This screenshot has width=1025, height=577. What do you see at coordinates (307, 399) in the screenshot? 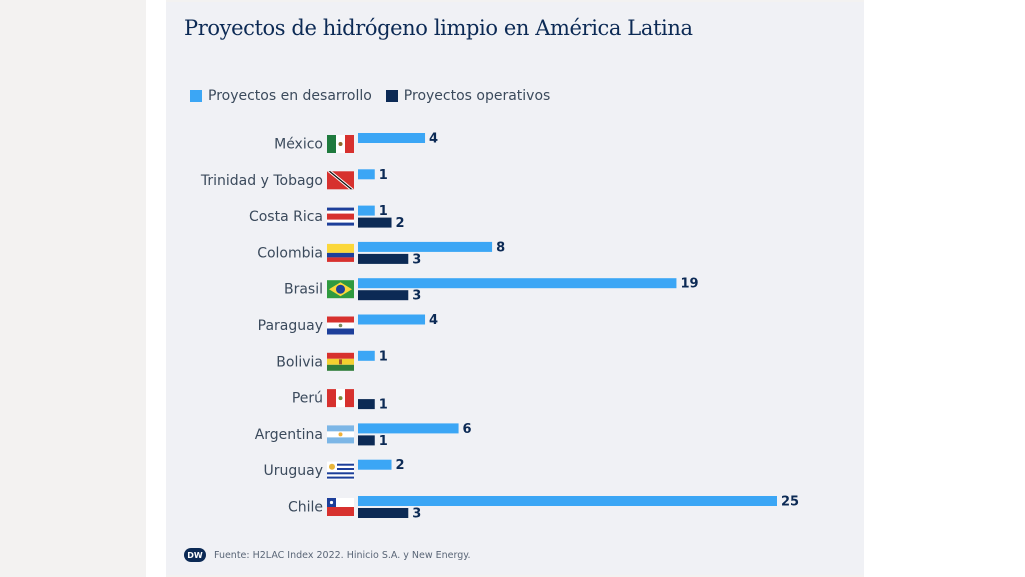
I see `category-label: Perú` at bounding box center [307, 399].